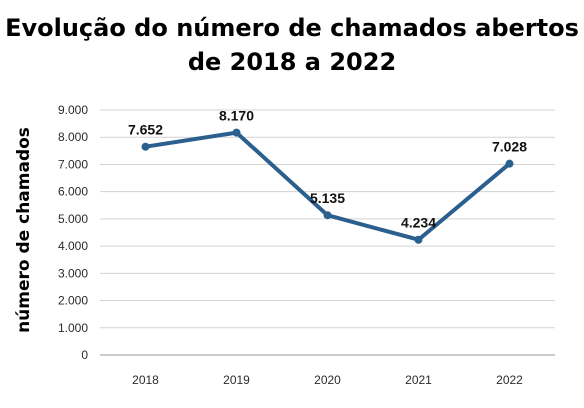 This screenshot has height=408, width=584. Describe the element at coordinates (73, 137) in the screenshot. I see `y-tick-label: 8.000` at that location.